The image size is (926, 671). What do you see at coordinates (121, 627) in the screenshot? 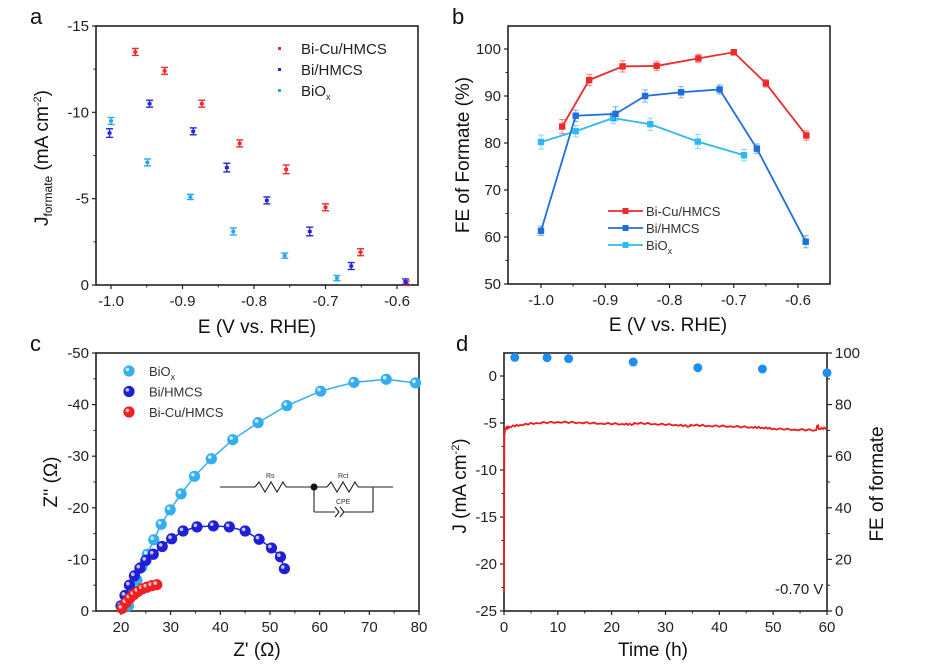
I see `panel-c-xtick-label: 20` at bounding box center [121, 627].